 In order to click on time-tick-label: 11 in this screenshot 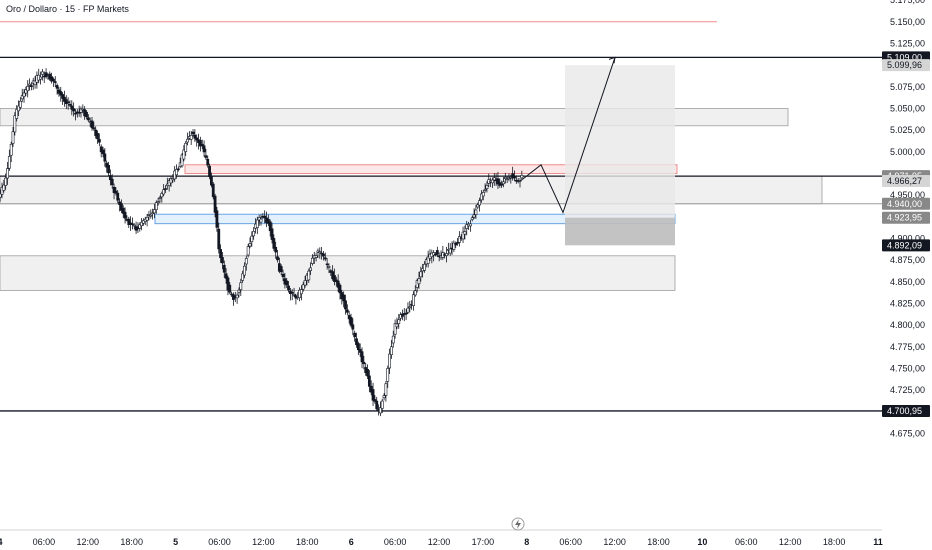, I will do `click(878, 542)`.